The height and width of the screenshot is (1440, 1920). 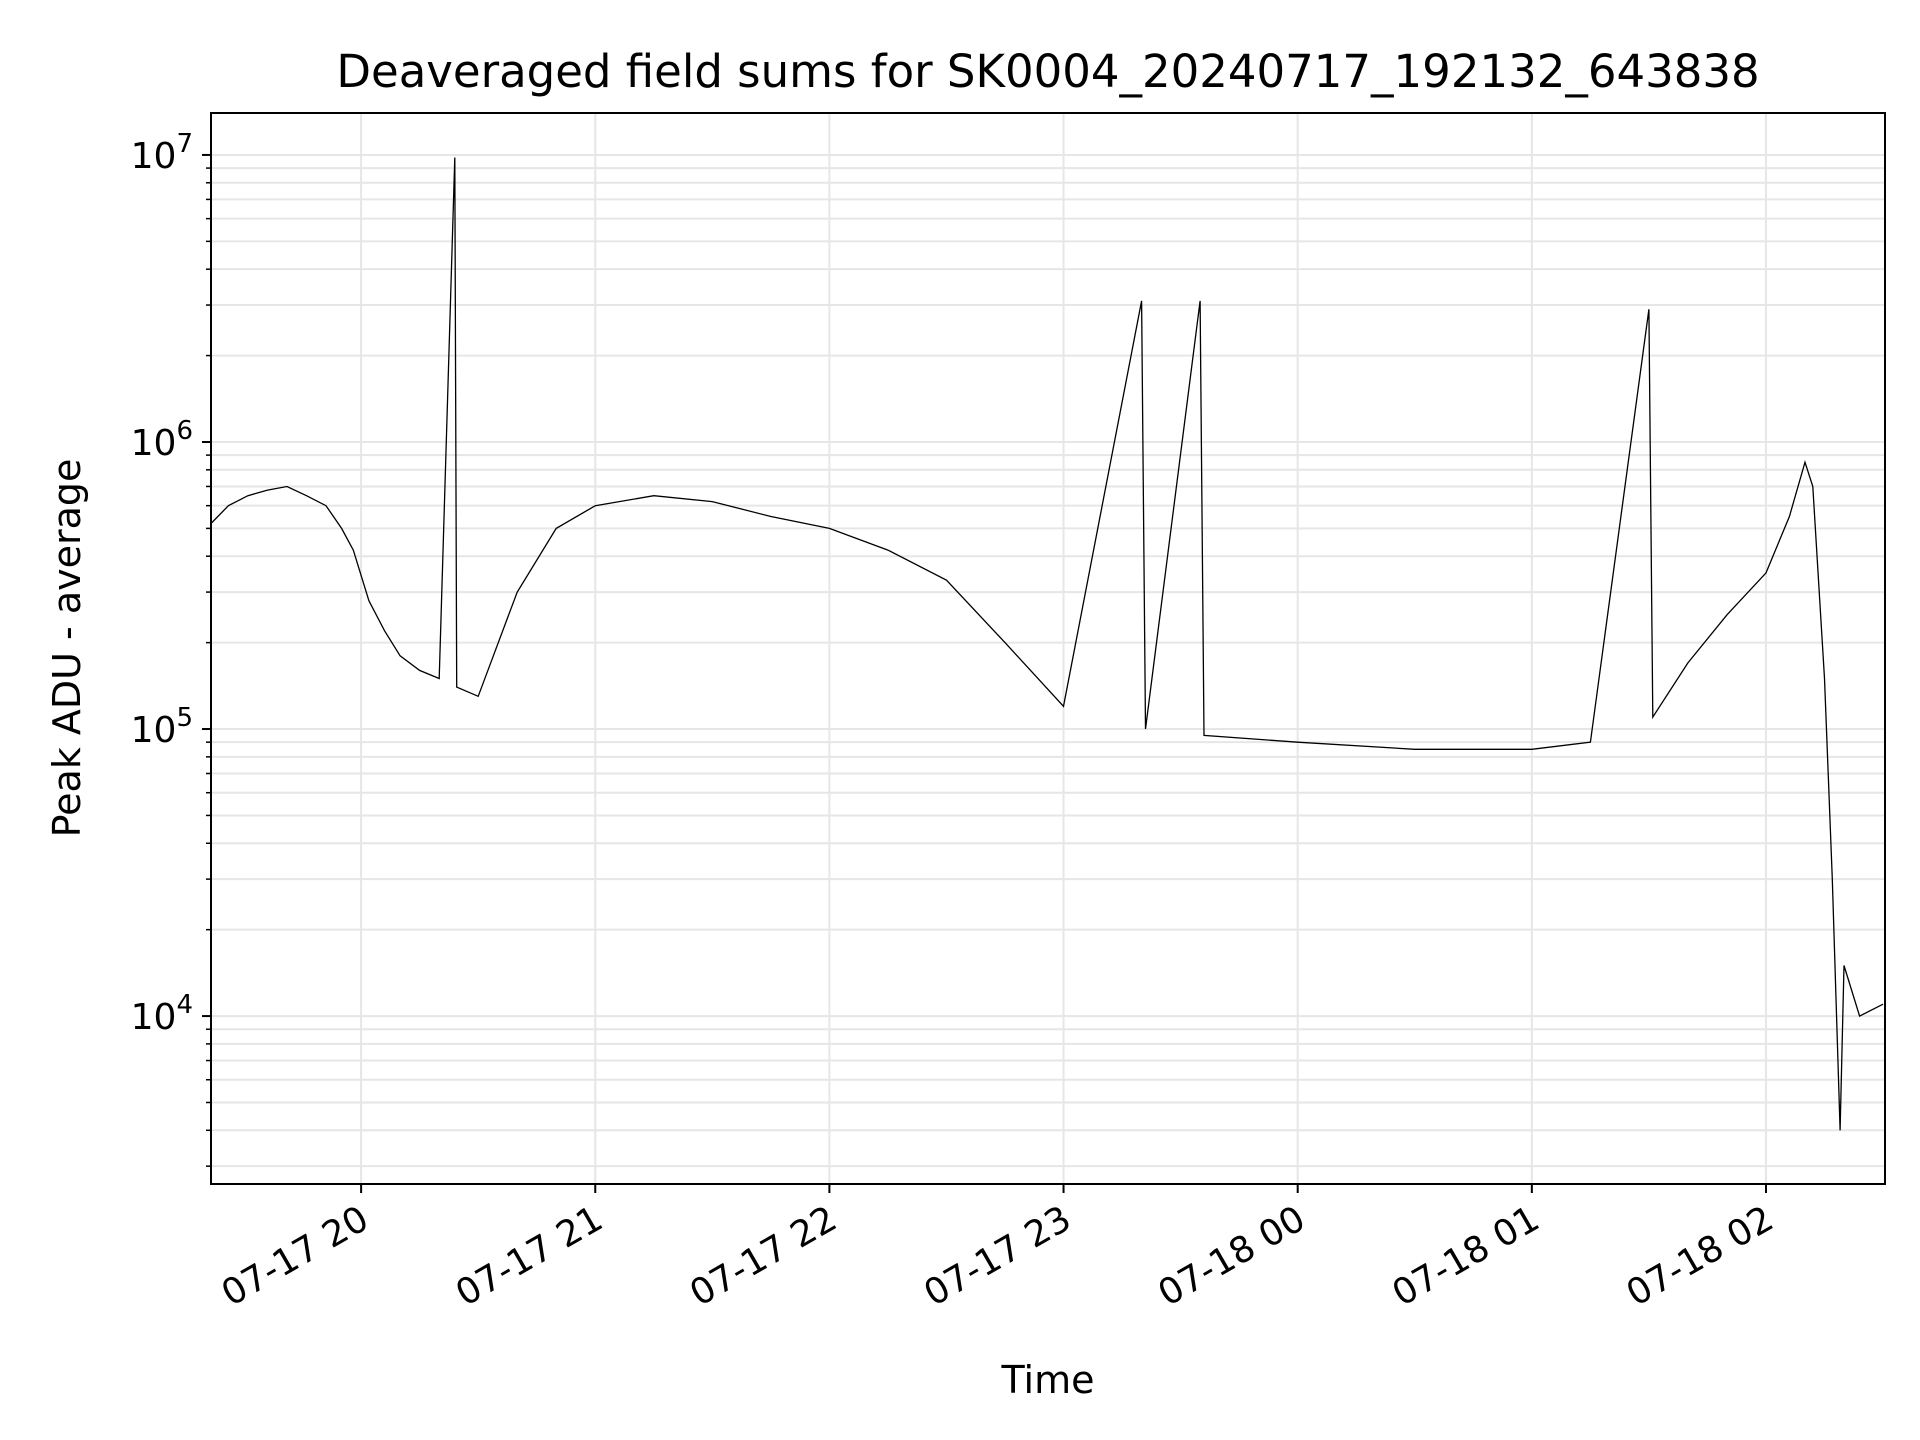 I want to click on x-tick-label: 07-17 22, so click(x=763, y=1256).